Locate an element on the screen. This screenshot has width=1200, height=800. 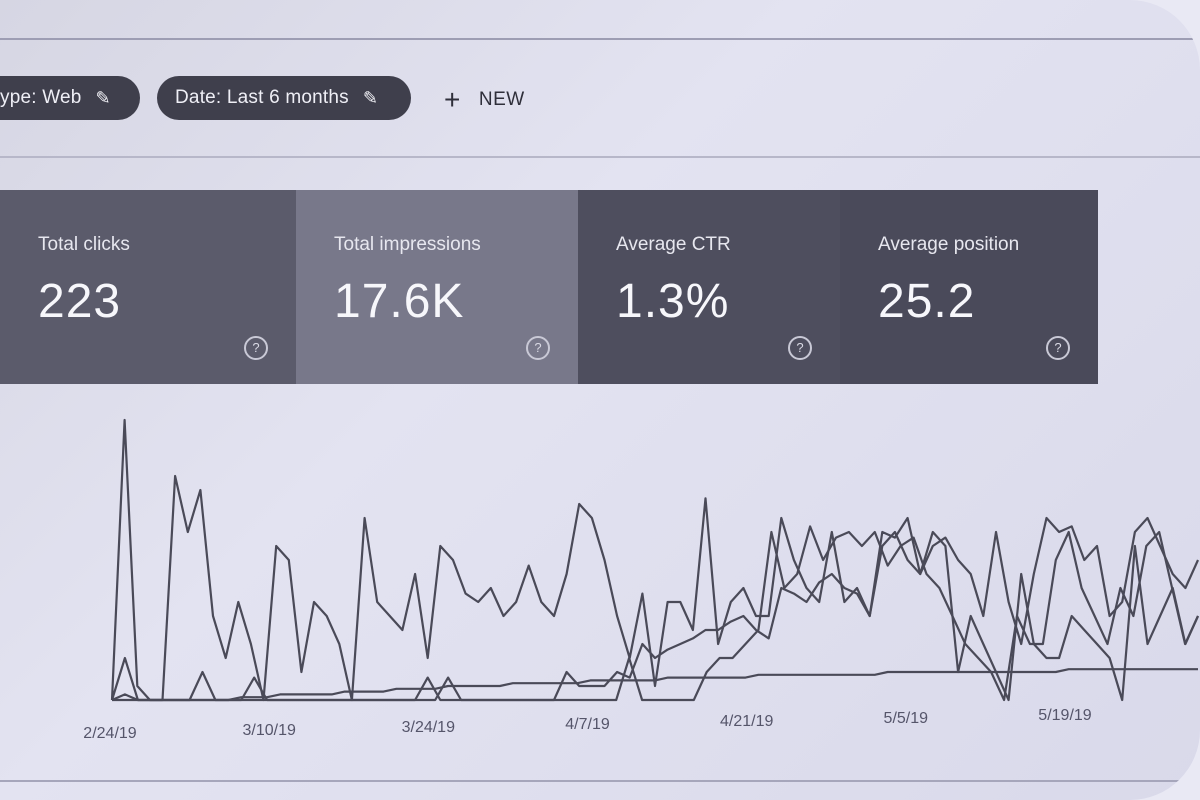
top-divider is located at coordinates (600, 39).